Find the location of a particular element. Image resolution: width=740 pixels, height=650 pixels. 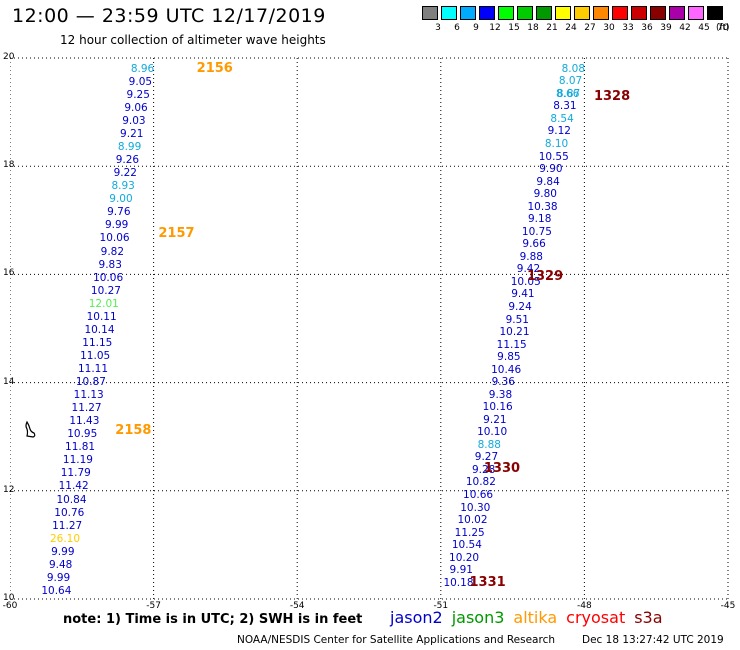

wave-height-label: 8.66 is located at coordinates (568, 93).